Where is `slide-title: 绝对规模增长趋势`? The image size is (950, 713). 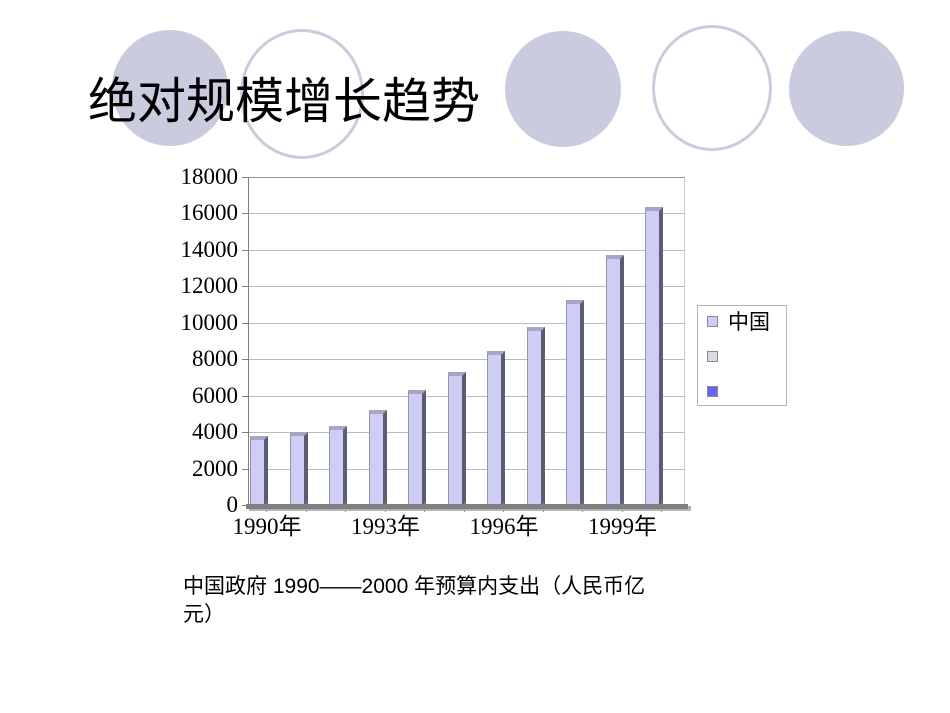
slide-title: 绝对规模增长趋势 is located at coordinates (284, 101).